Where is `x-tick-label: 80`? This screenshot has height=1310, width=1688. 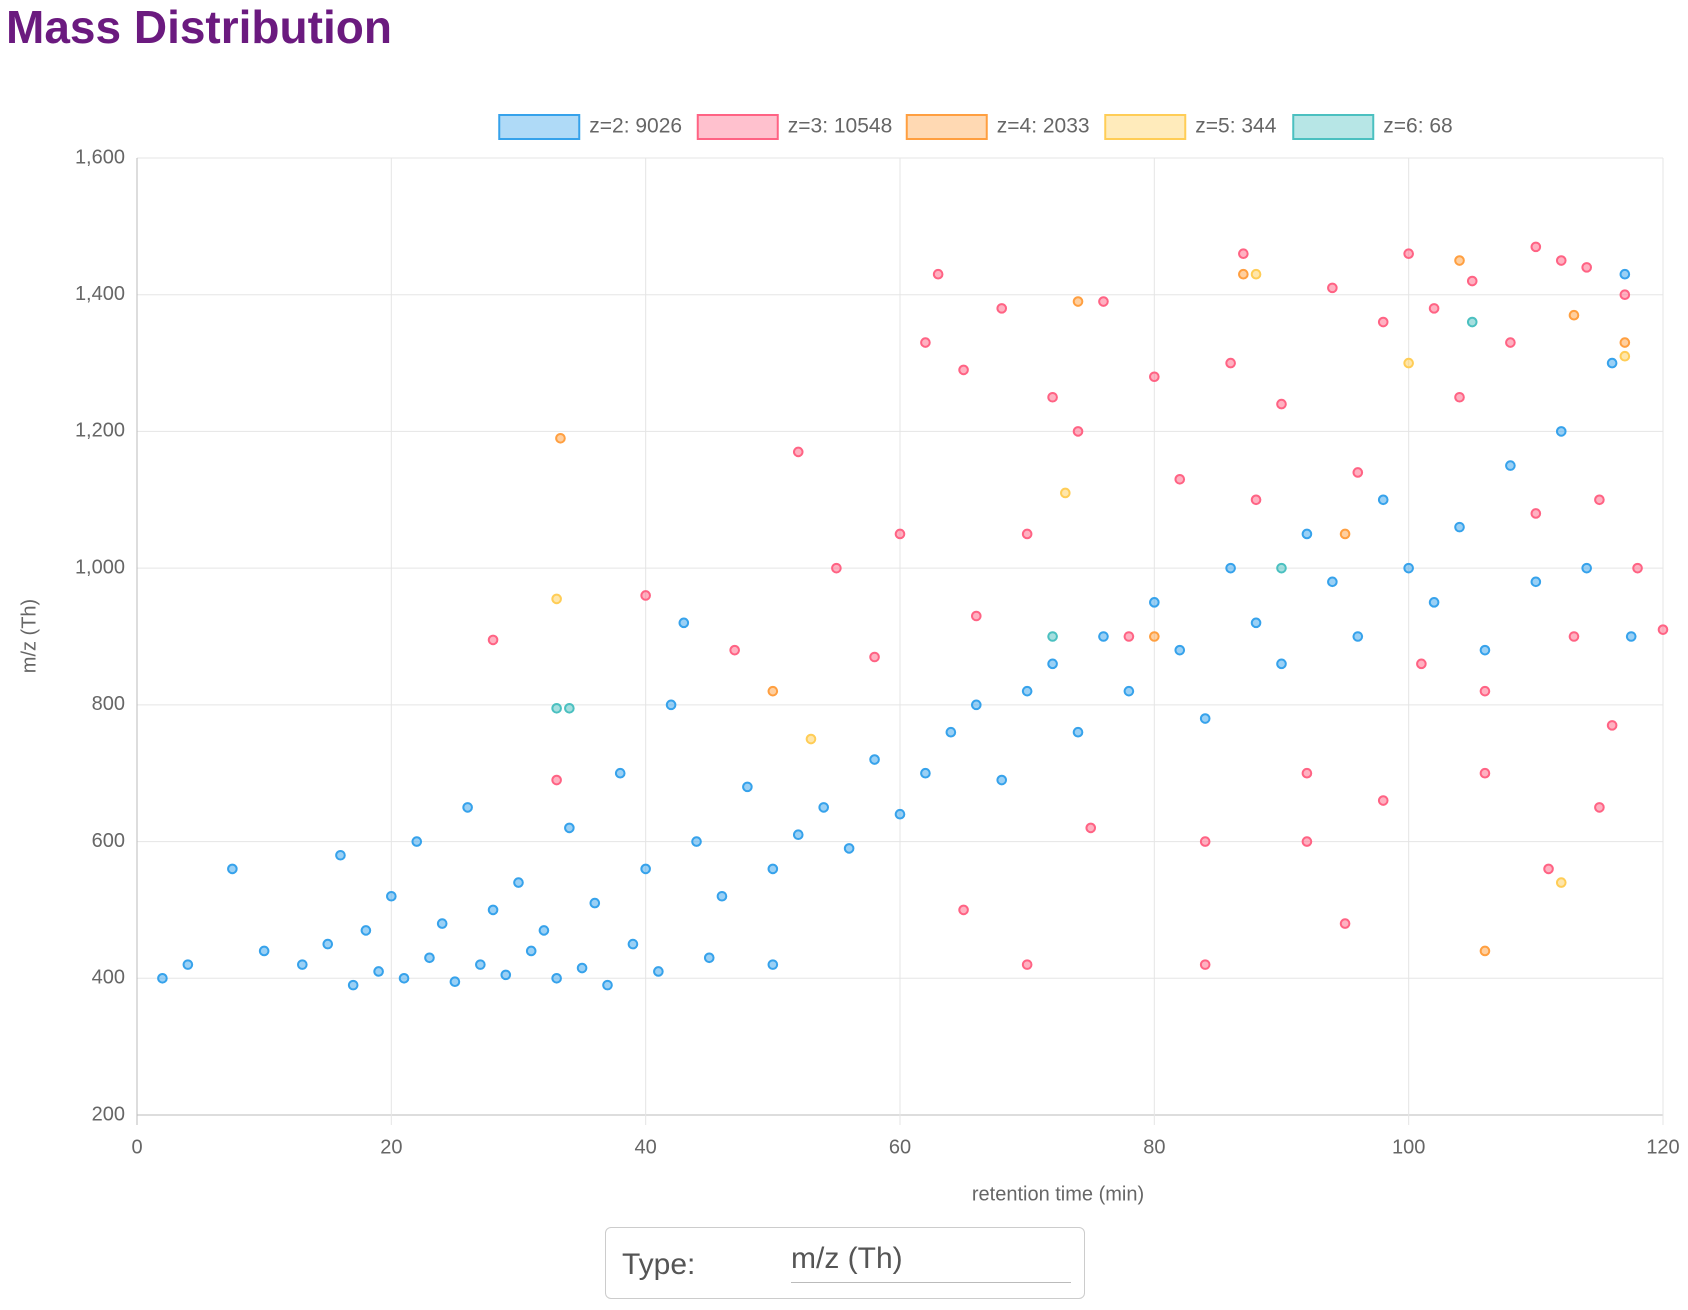
x-tick-label: 80 is located at coordinates (1154, 1147).